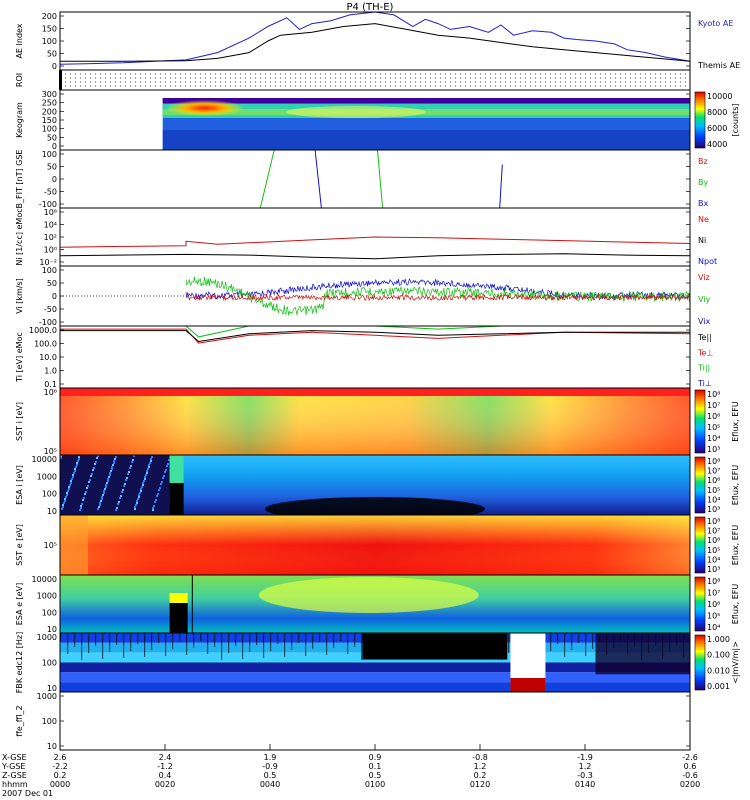 This screenshot has width=750, height=800. What do you see at coordinates (375, 42) in the screenshot?
I see `ae-series-themis-ae` at bounding box center [375, 42].